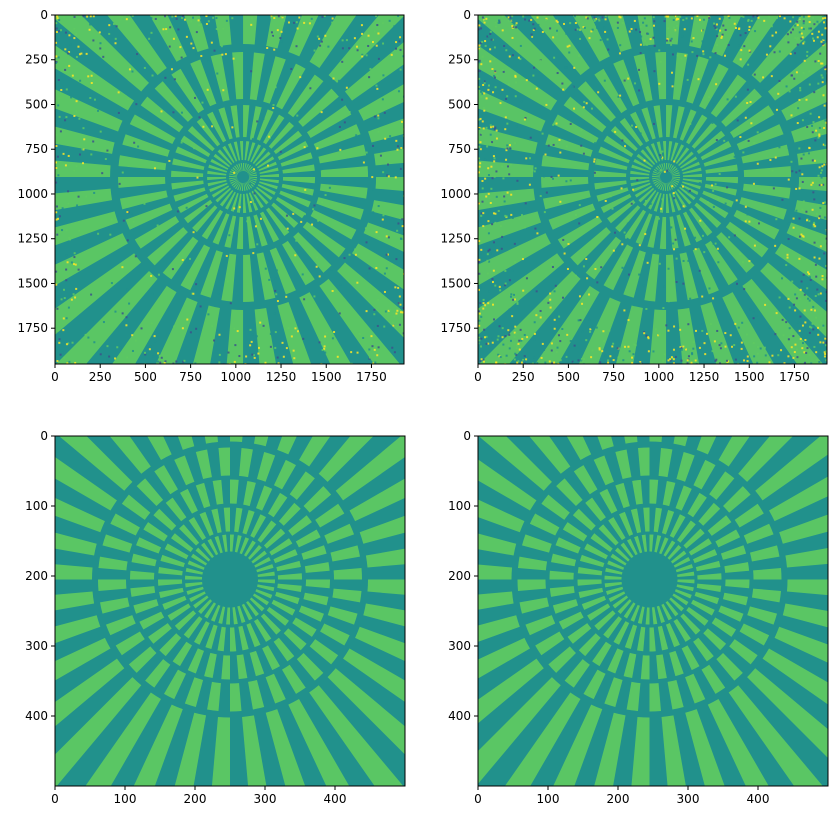 This screenshot has width=837, height=819. I want to click on x-tick-label: 0, so click(478, 377).